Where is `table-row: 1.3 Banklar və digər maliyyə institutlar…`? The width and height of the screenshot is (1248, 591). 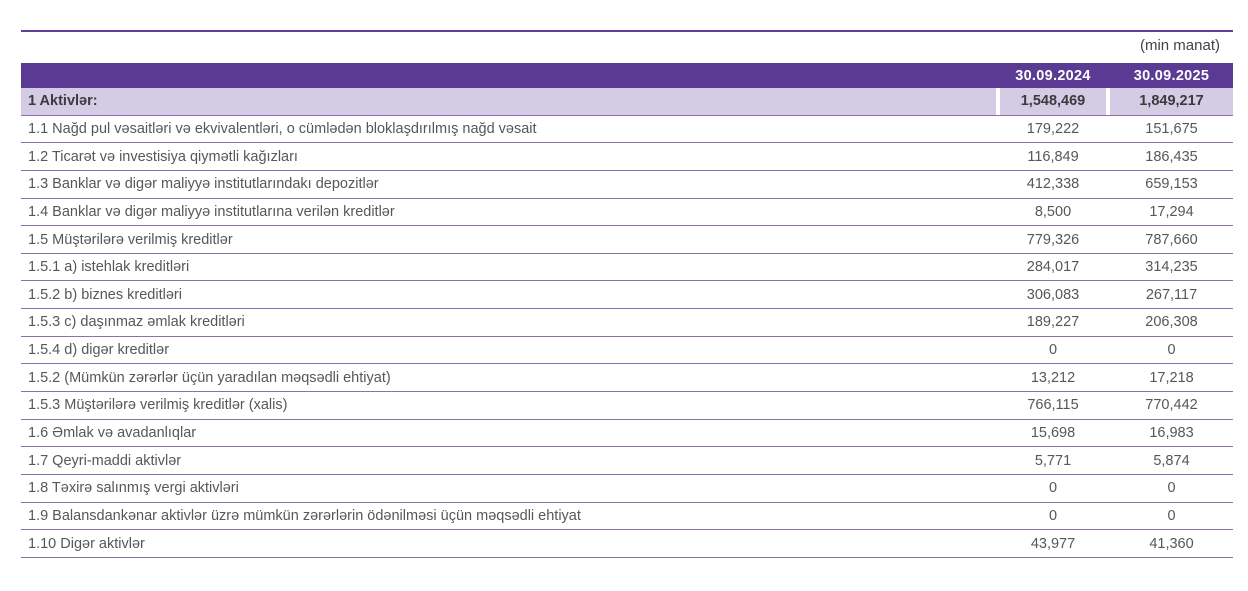 table-row: 1.3 Banklar və digər maliyyə institutlar… is located at coordinates (627, 184).